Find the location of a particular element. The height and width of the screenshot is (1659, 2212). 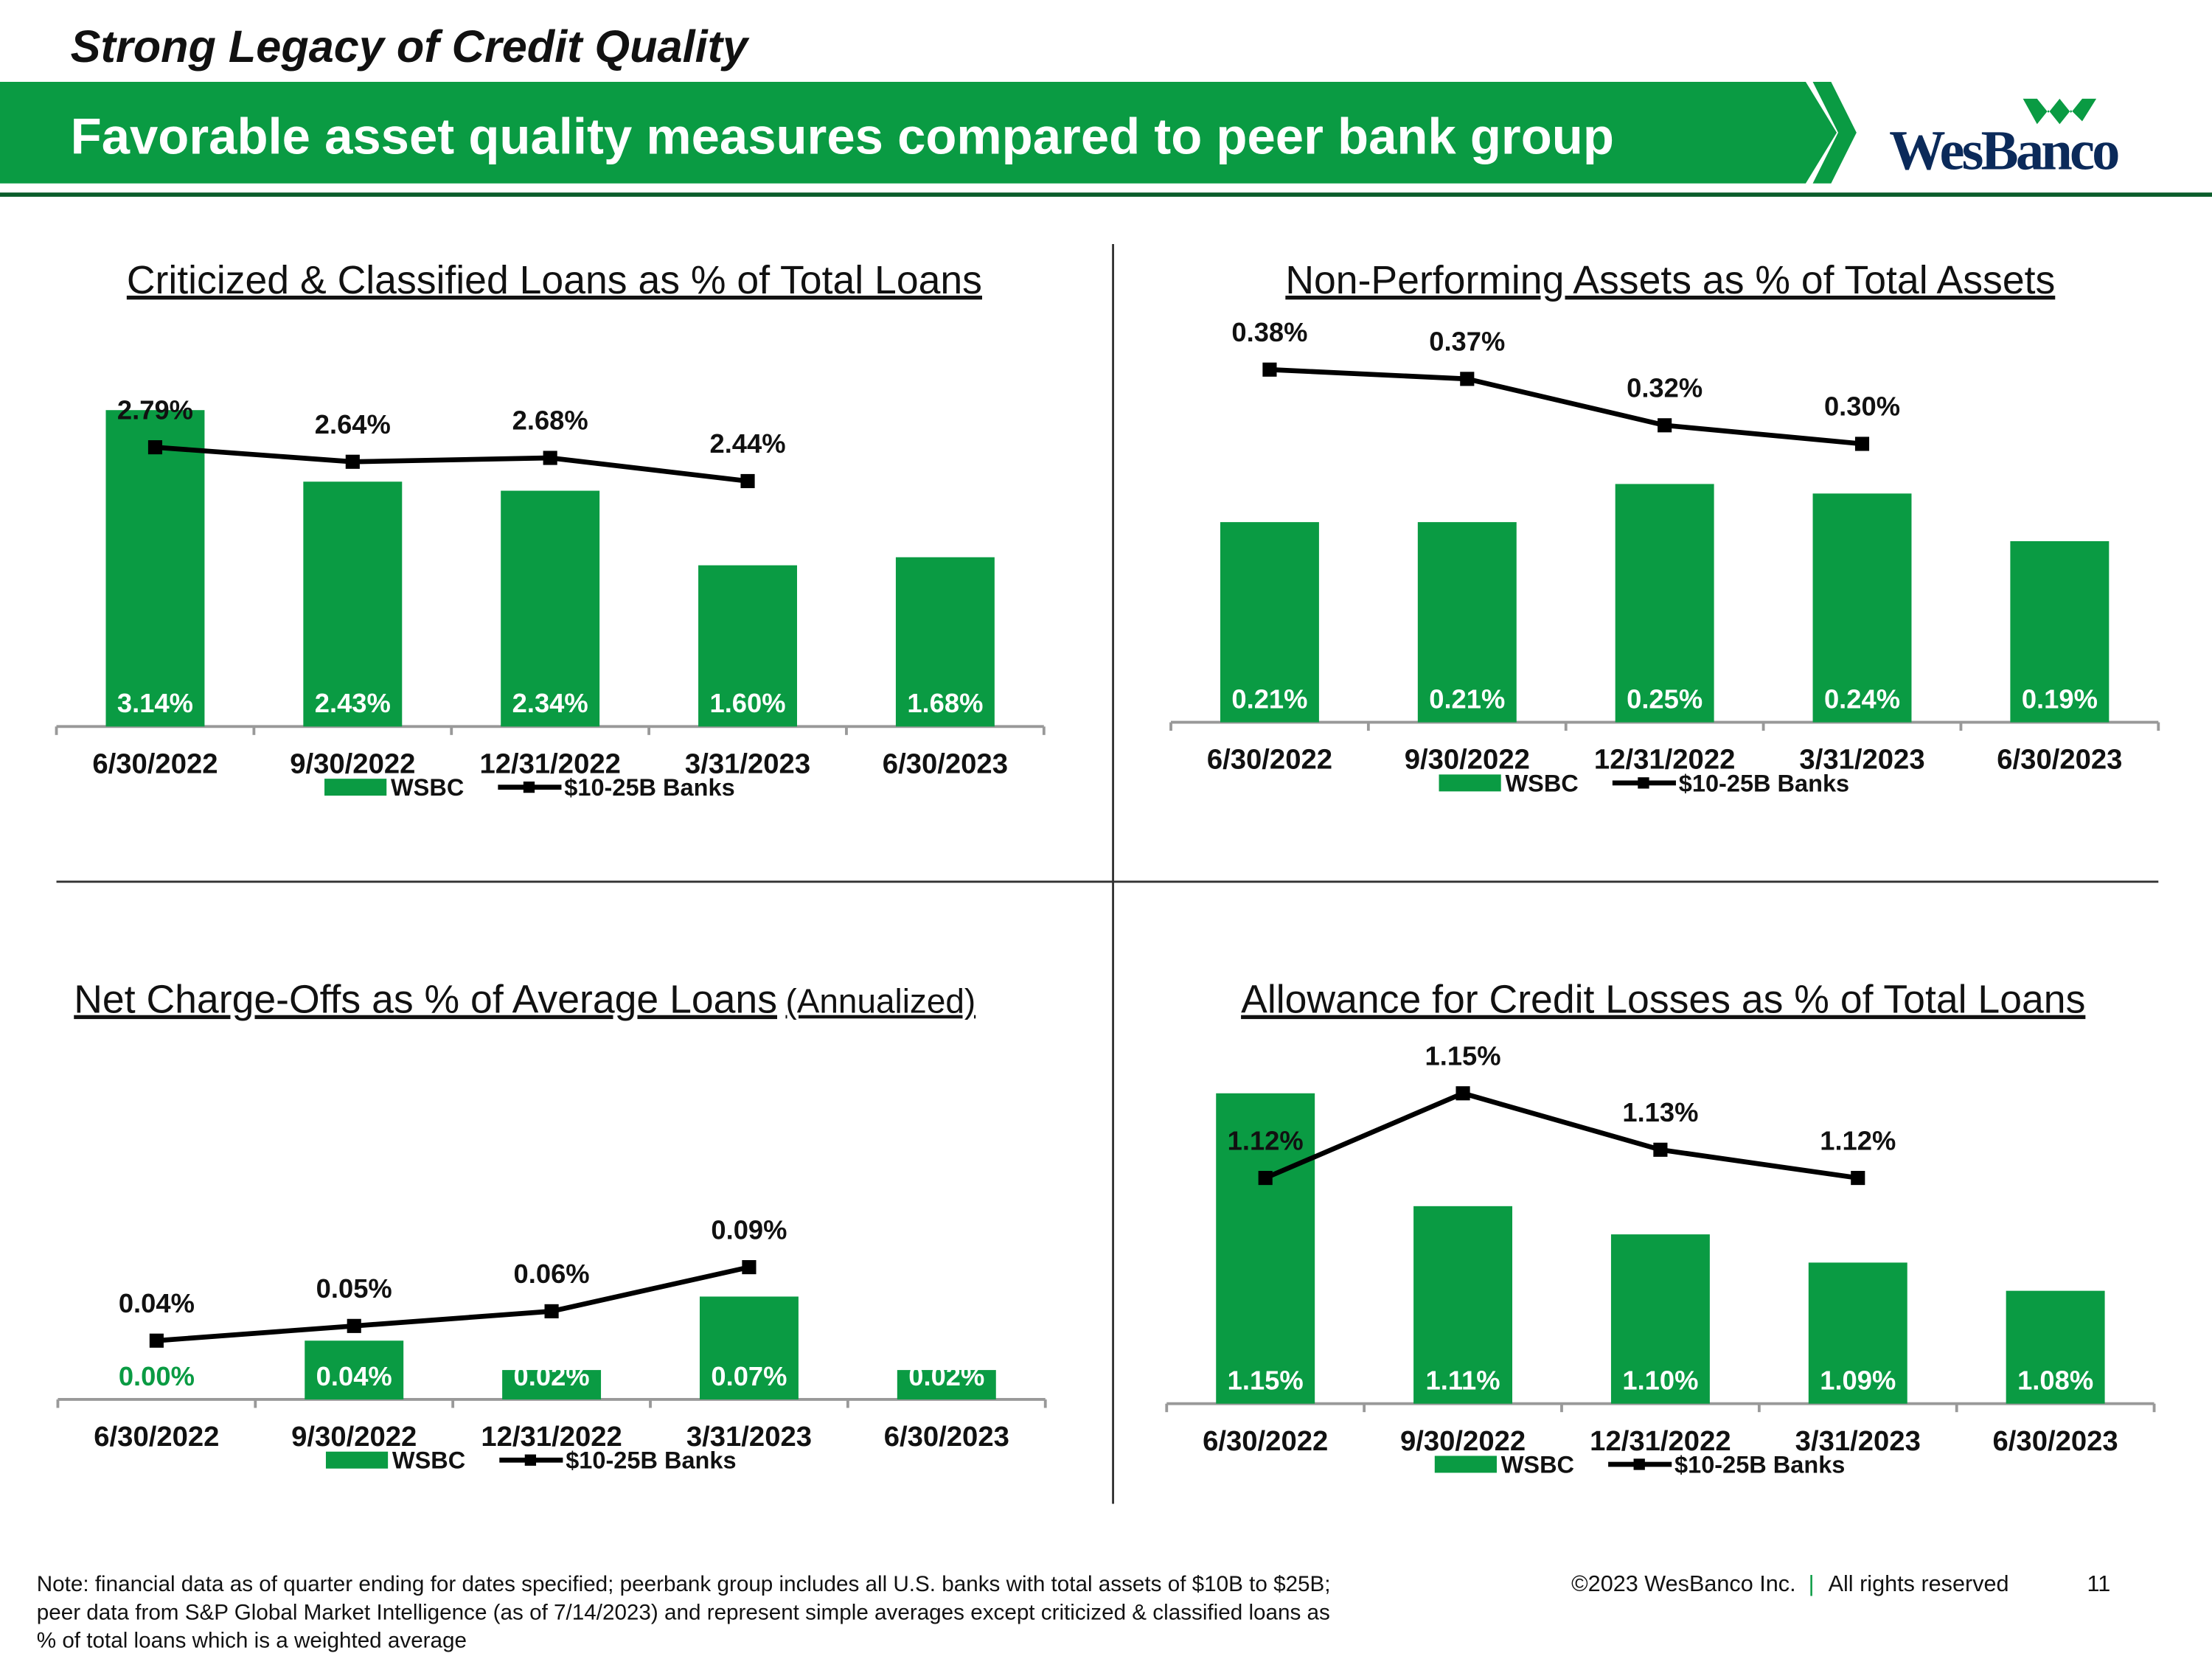

bar-label: 0.21% is located at coordinates (1467, 699).